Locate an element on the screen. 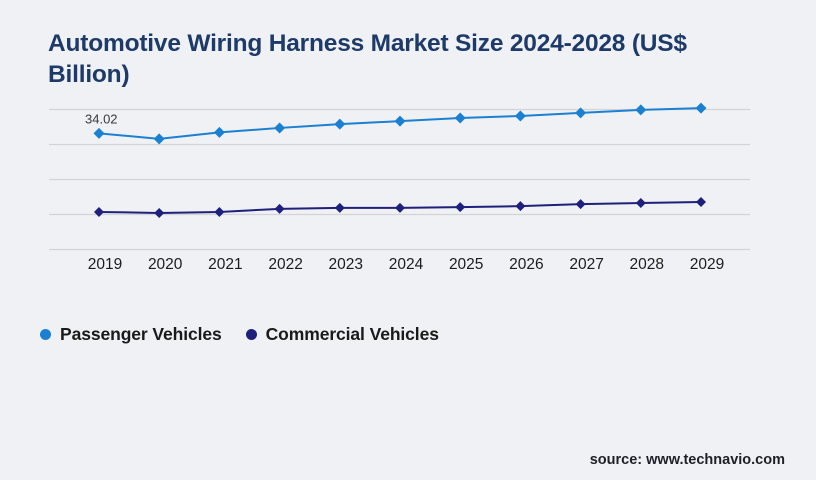  legend-label: Passenger Vehicles is located at coordinates (141, 334).